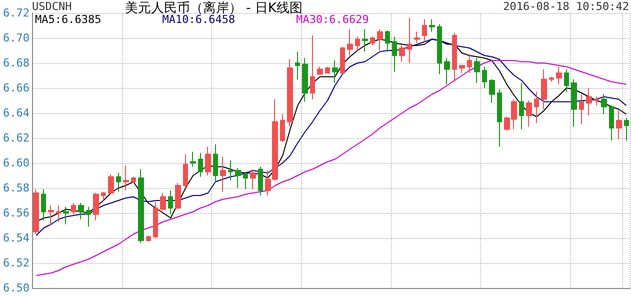  What do you see at coordinates (16, 13) in the screenshot?
I see `y-tick-label: 6.72` at bounding box center [16, 13].